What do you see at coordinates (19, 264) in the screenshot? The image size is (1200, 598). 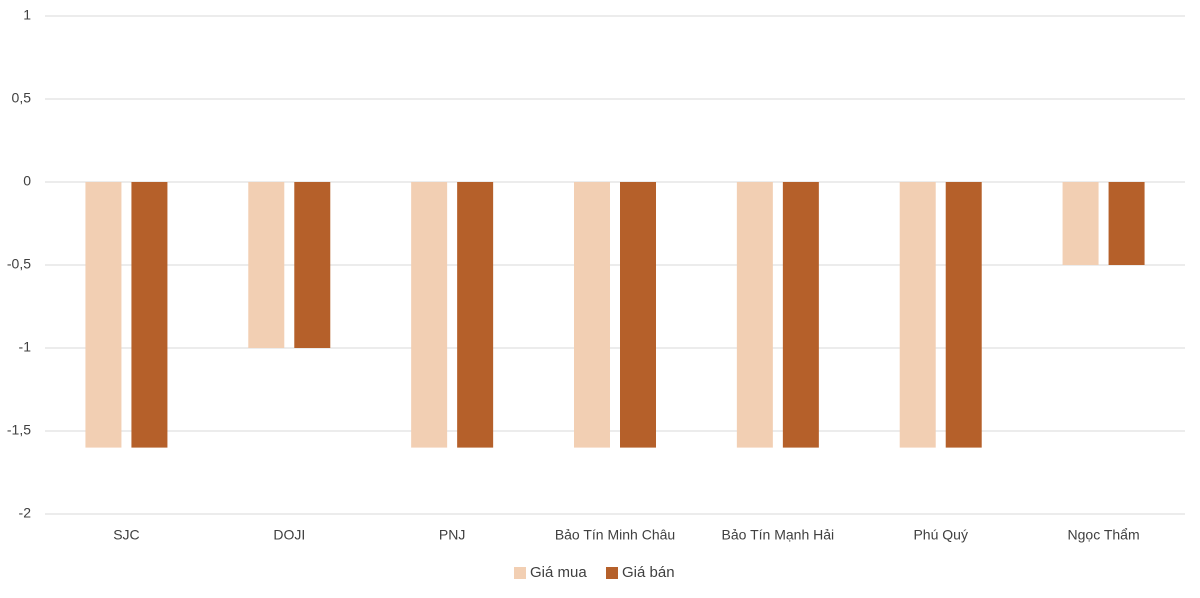 I see `y-tick-label: -0,5` at bounding box center [19, 264].